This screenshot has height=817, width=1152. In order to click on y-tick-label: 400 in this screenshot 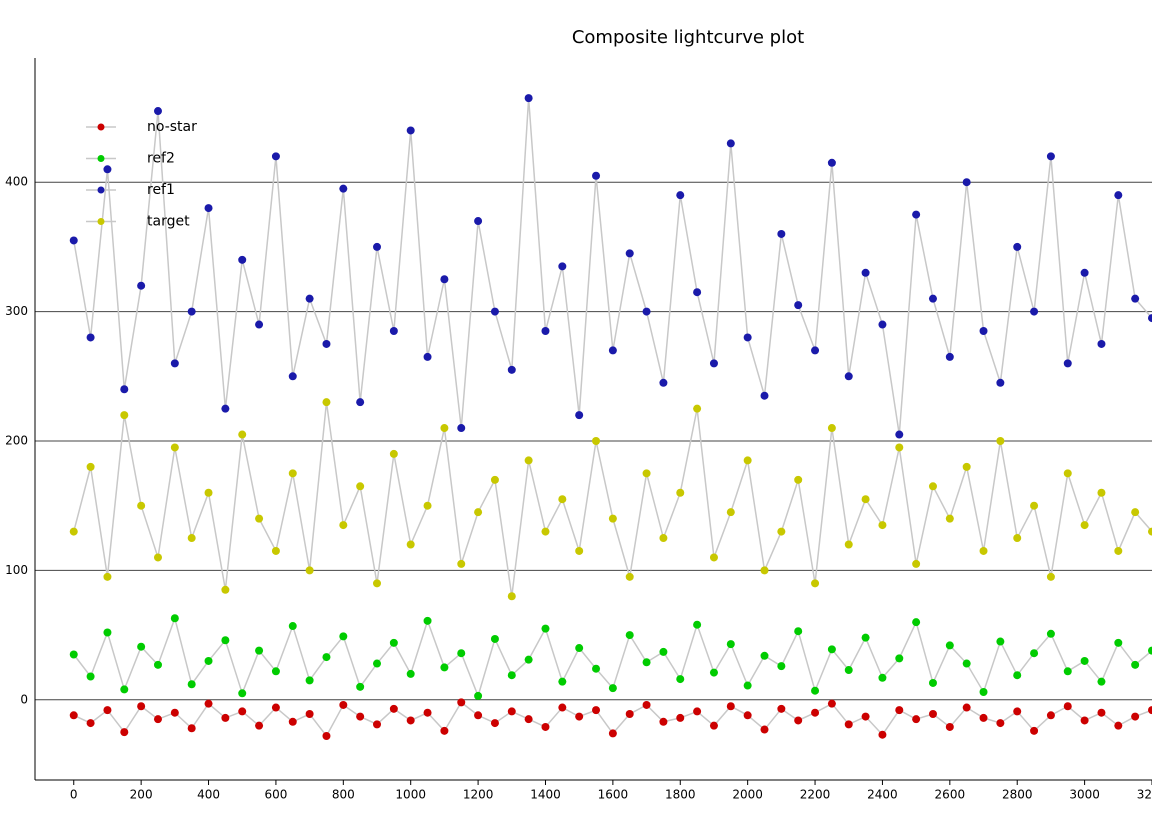, I will do `click(16, 182)`.